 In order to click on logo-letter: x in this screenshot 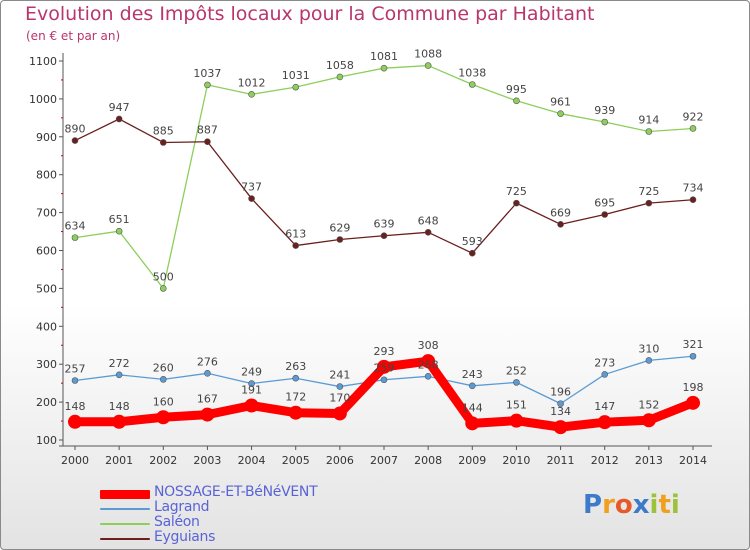, I will do `click(641, 505)`.